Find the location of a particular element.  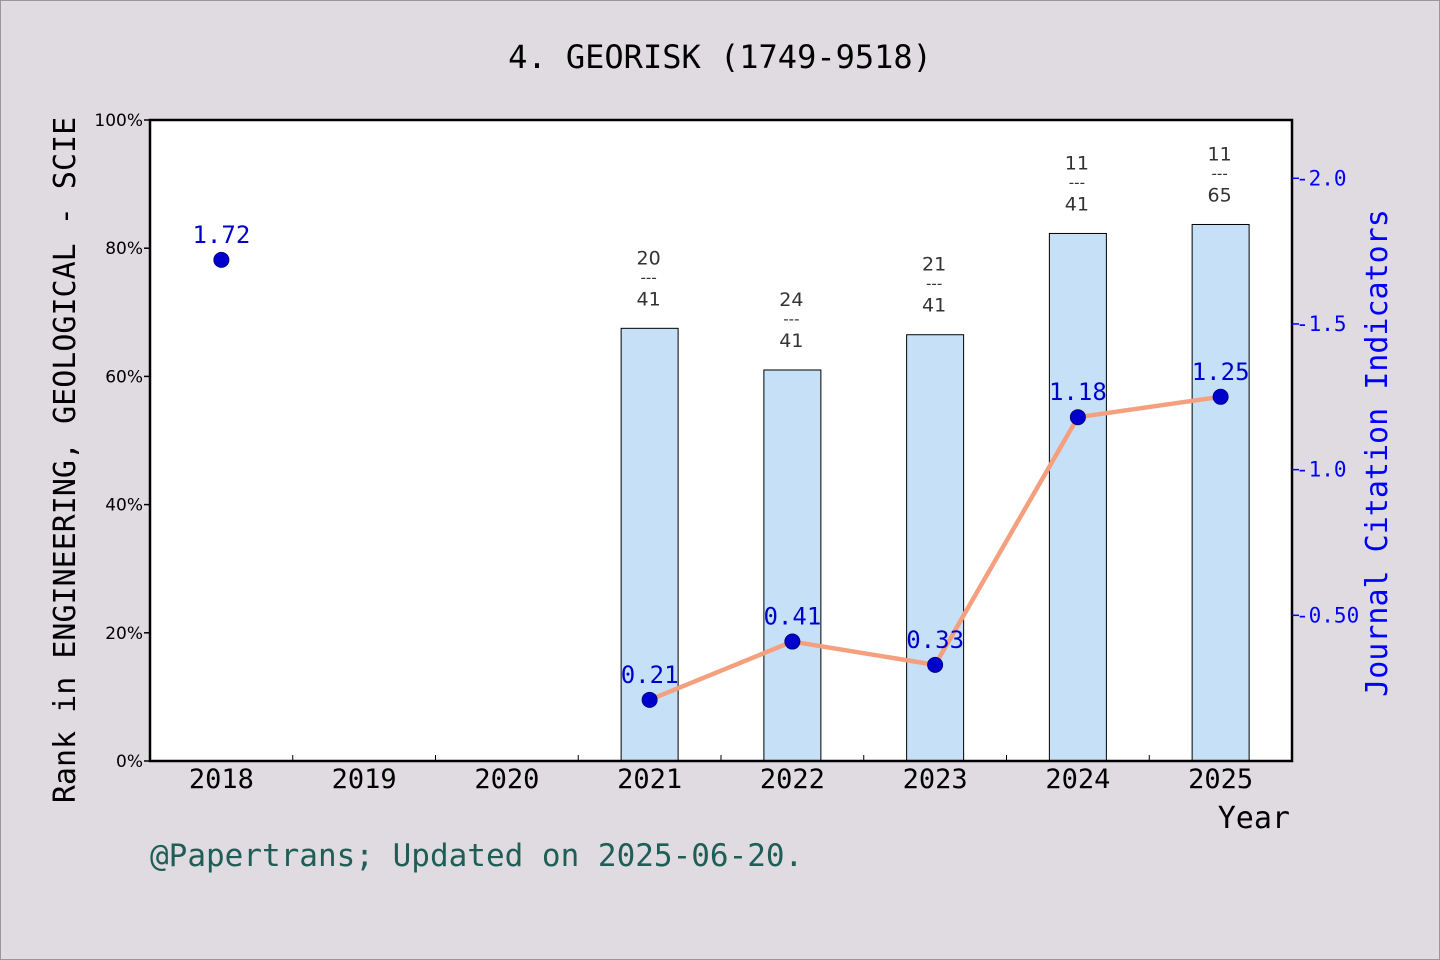

bar-rank-label-2025: 11--- 65 is located at coordinates (1220, 174).